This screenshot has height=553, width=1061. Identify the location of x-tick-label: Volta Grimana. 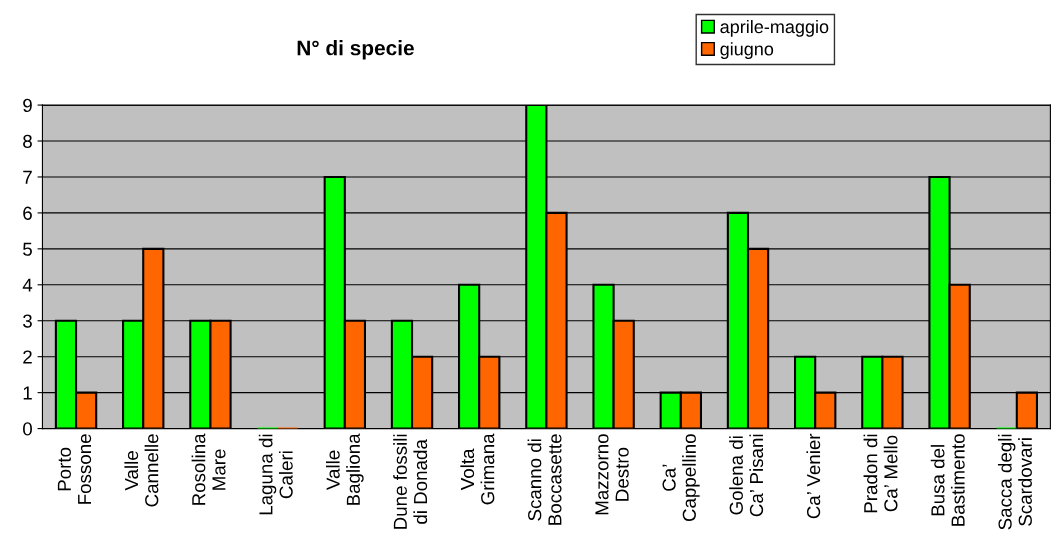
(477, 469).